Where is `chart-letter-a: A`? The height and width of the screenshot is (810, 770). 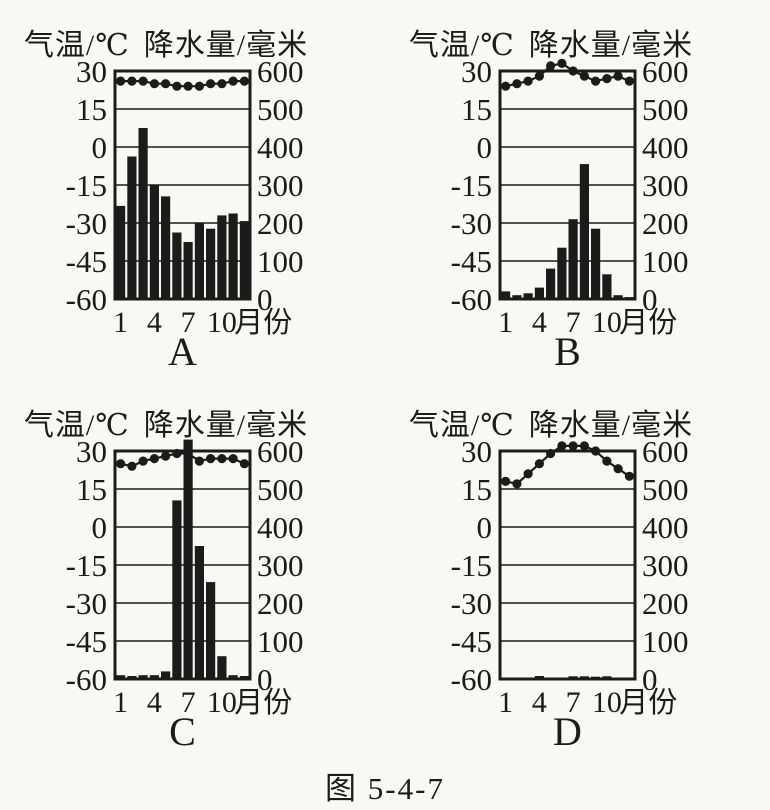 chart-letter-a: A is located at coordinates (182, 351).